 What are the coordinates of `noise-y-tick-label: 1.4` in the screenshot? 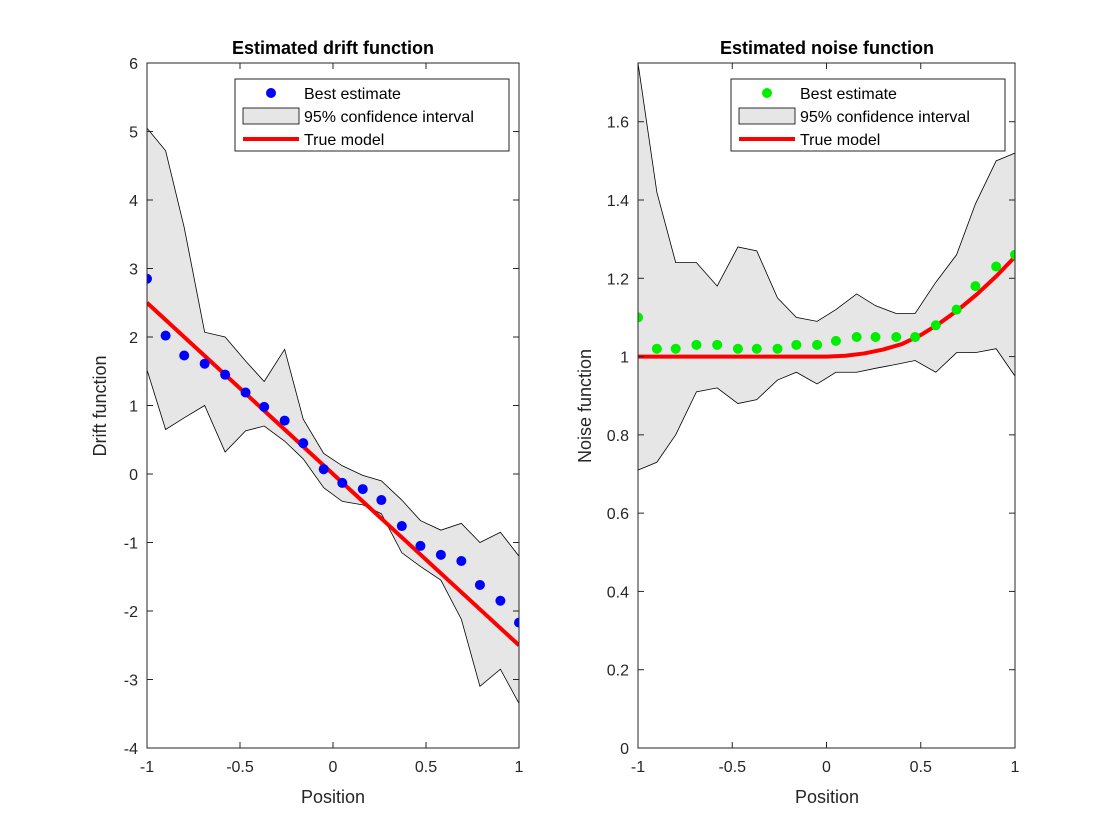 It's located at (618, 201).